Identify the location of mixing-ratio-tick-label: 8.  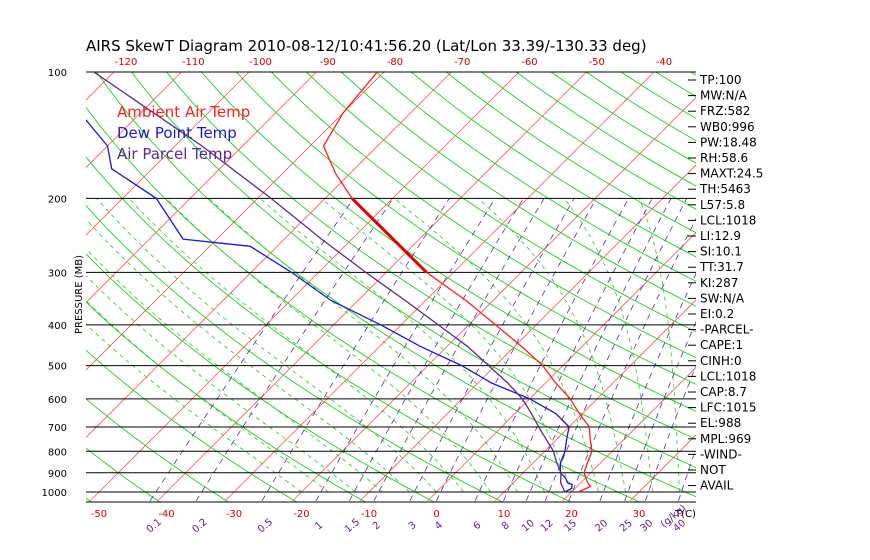
(506, 526).